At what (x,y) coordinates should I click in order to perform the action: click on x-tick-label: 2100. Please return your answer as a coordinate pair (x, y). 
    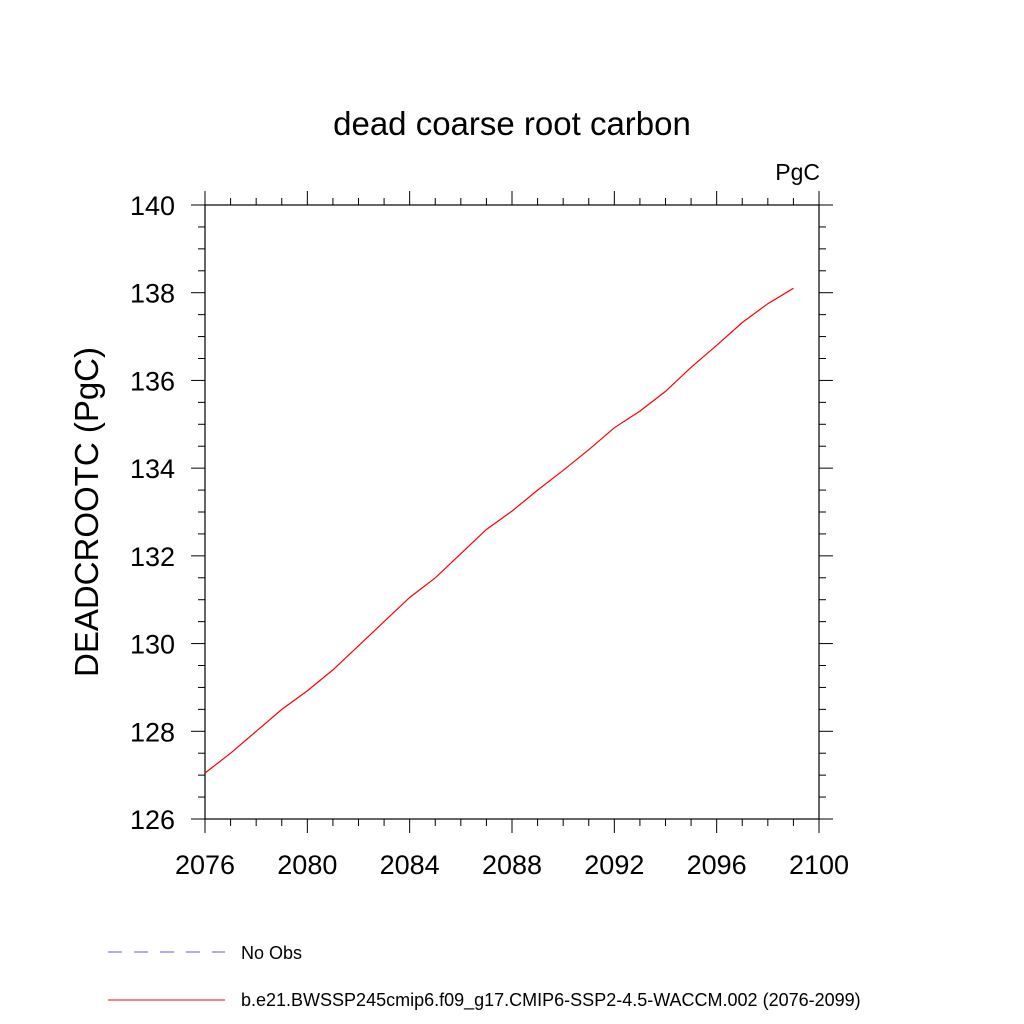
    Looking at the image, I should click on (819, 865).